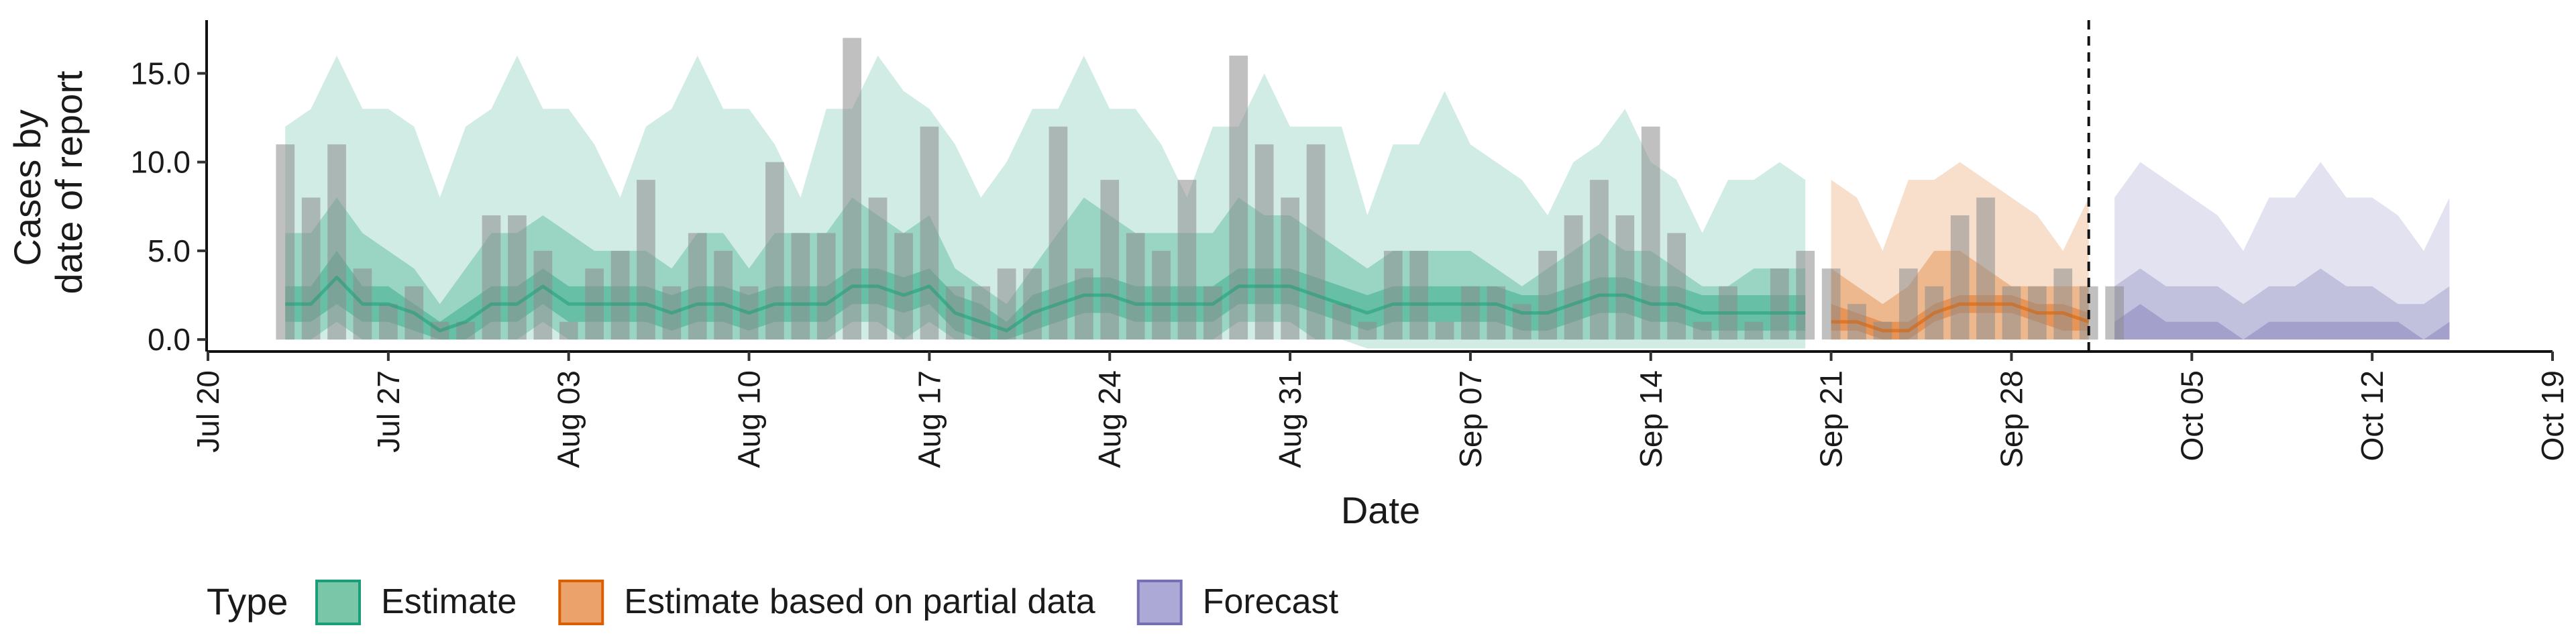  Describe the element at coordinates (1380, 510) in the screenshot. I see `x-axis-title: Date` at that location.